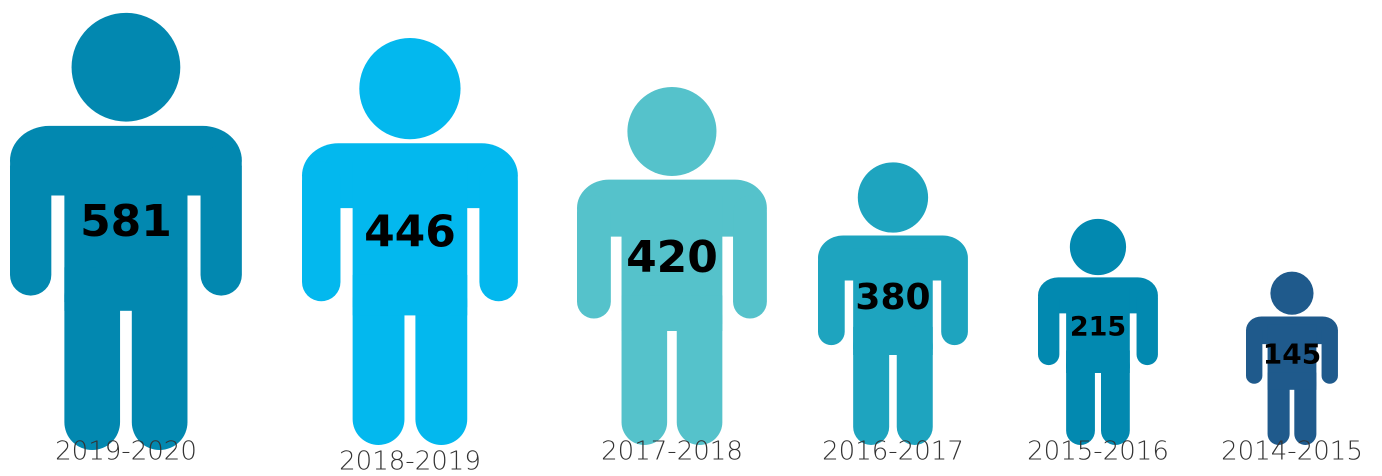  I want to click on value-label: 420, so click(672, 257).